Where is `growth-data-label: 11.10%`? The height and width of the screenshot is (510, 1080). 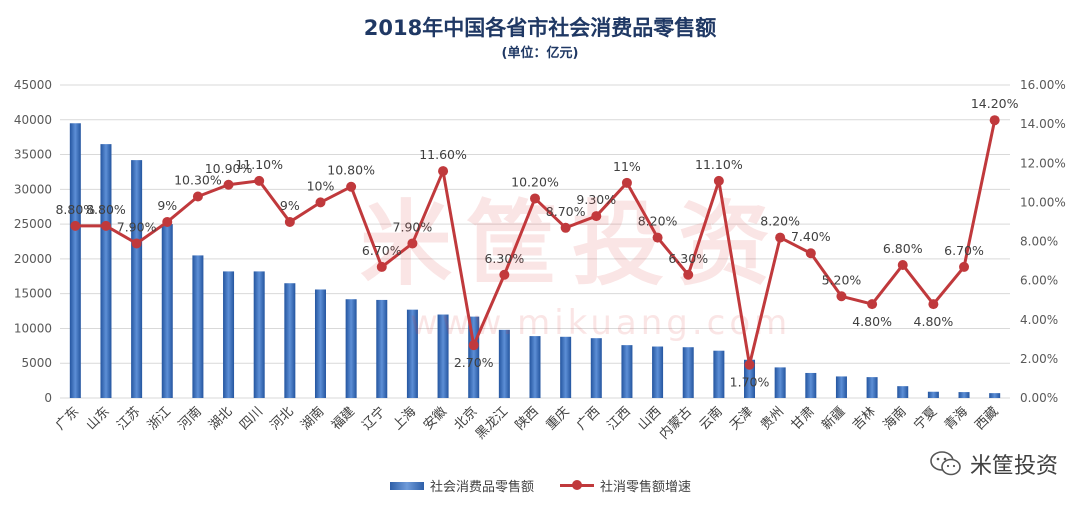 growth-data-label: 11.10% is located at coordinates (719, 164).